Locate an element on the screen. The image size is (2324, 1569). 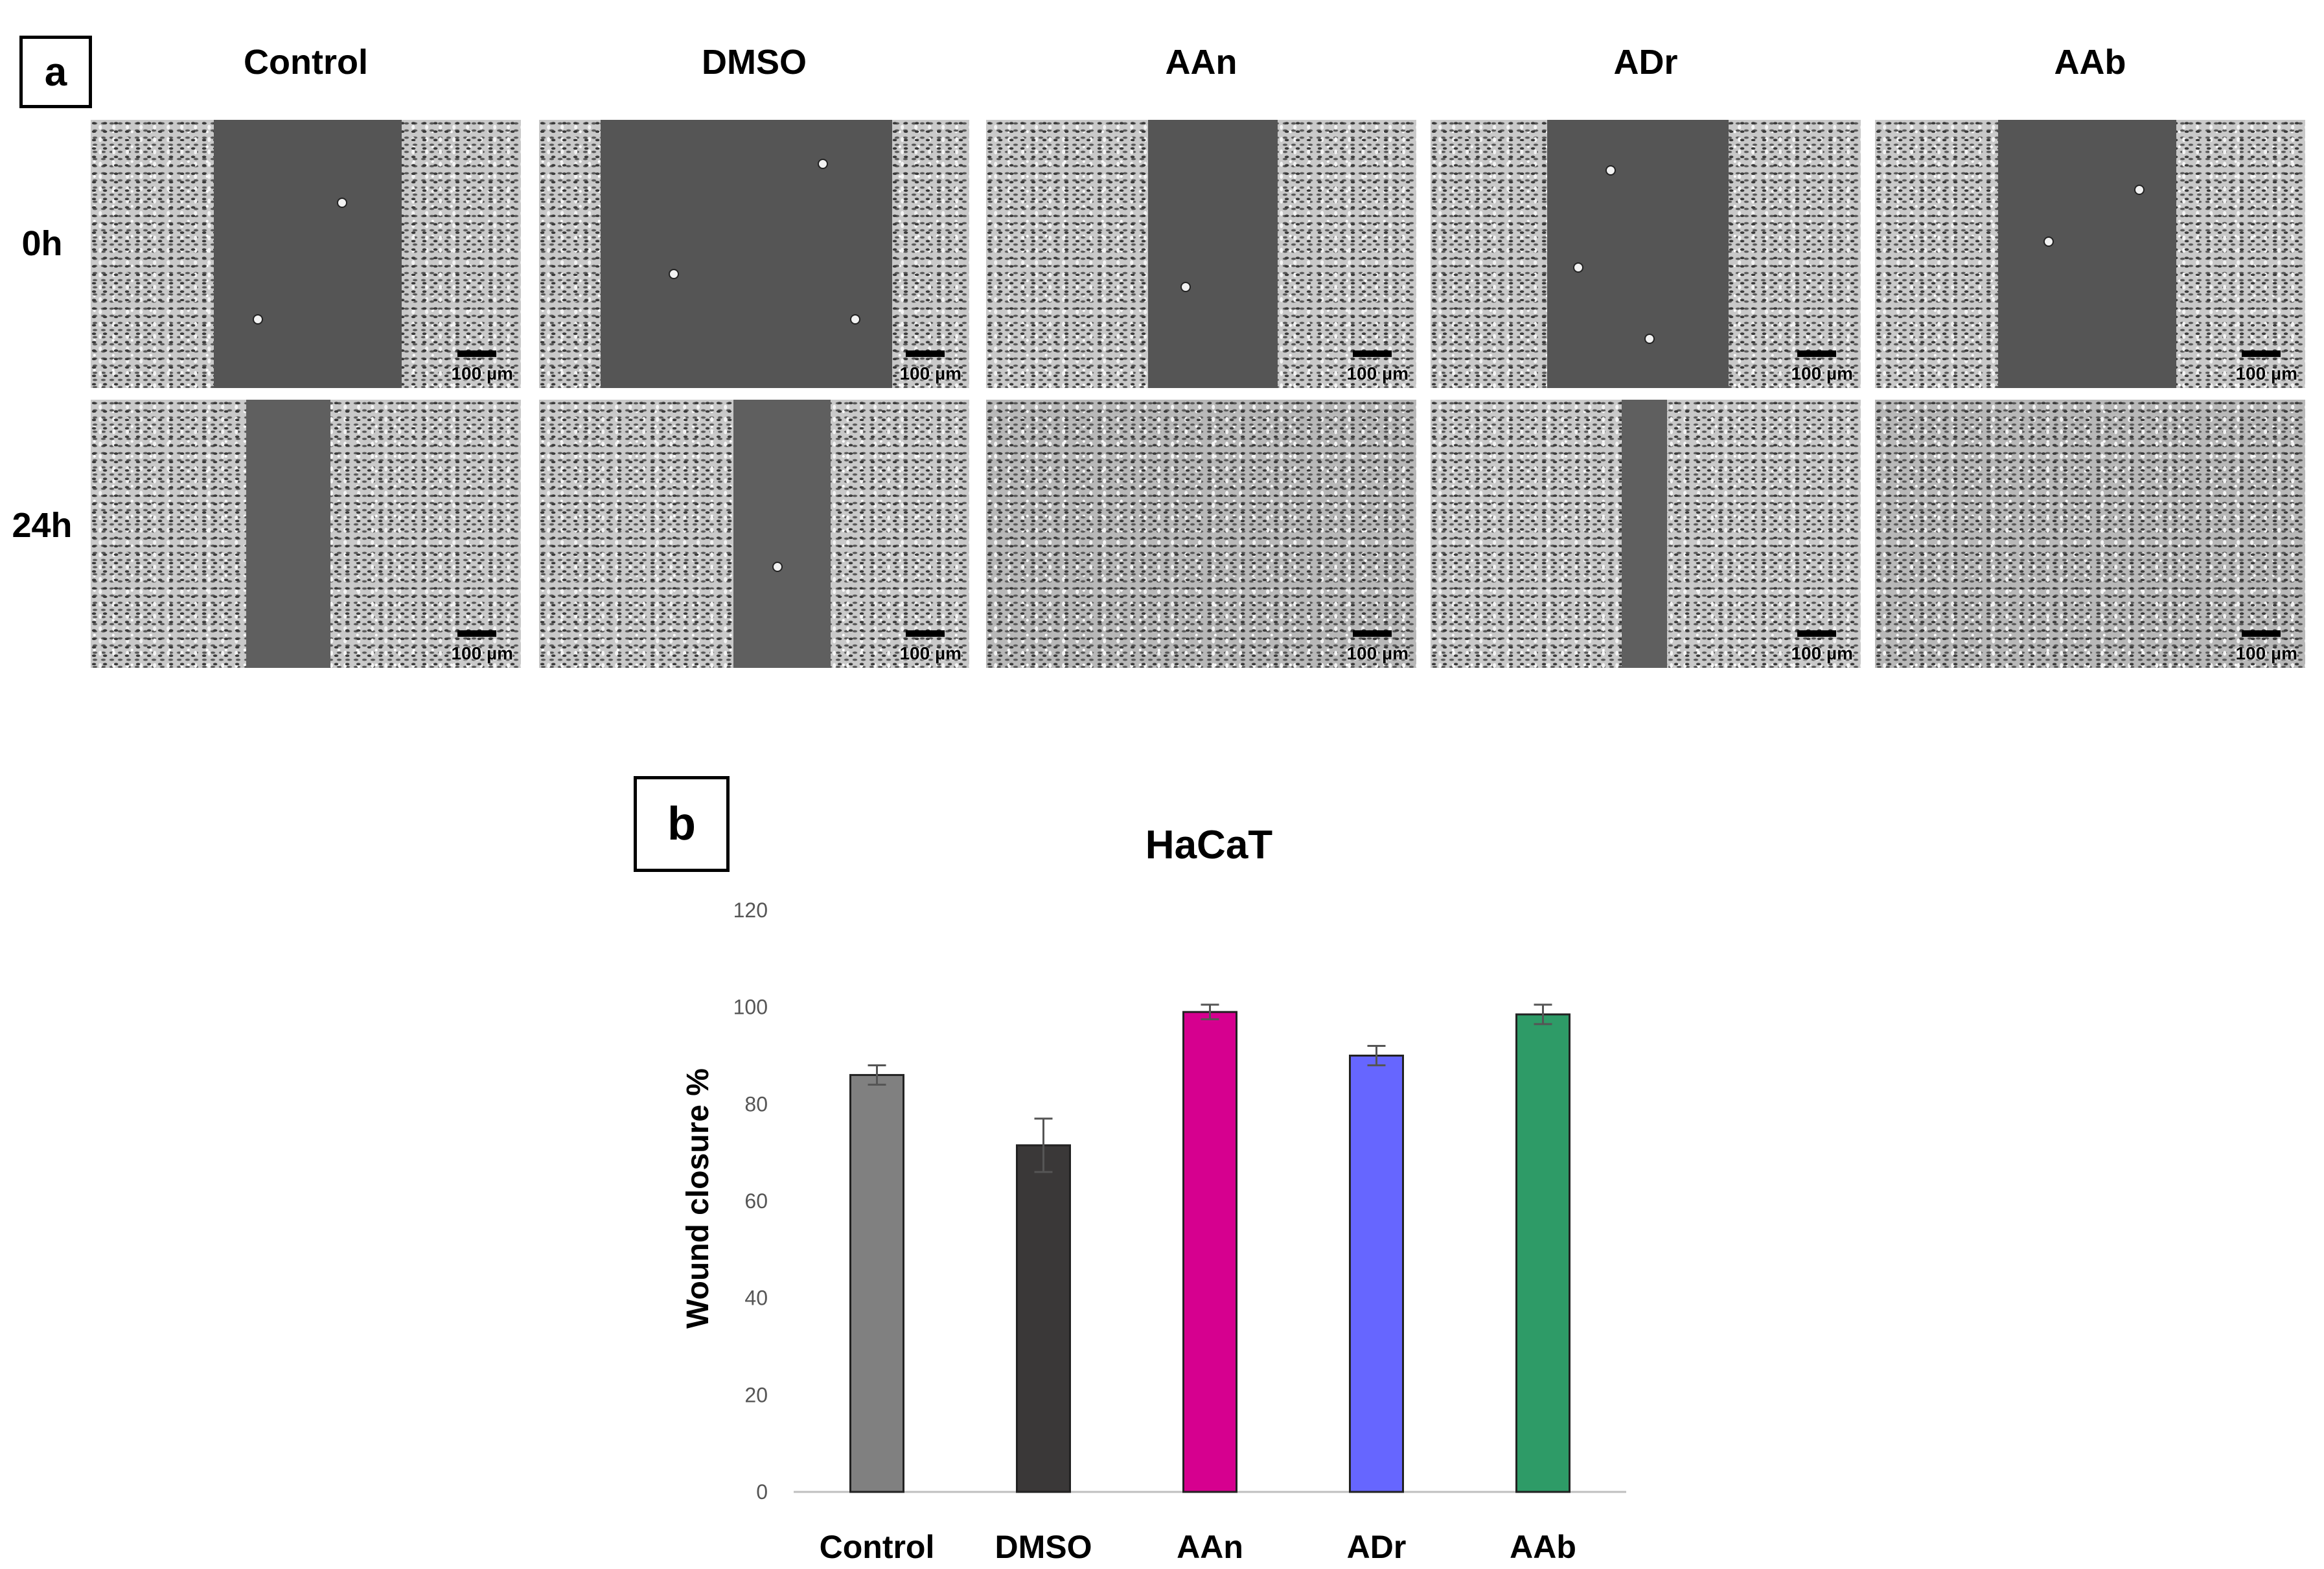
row-label-0h: 0h is located at coordinates (42, 243).